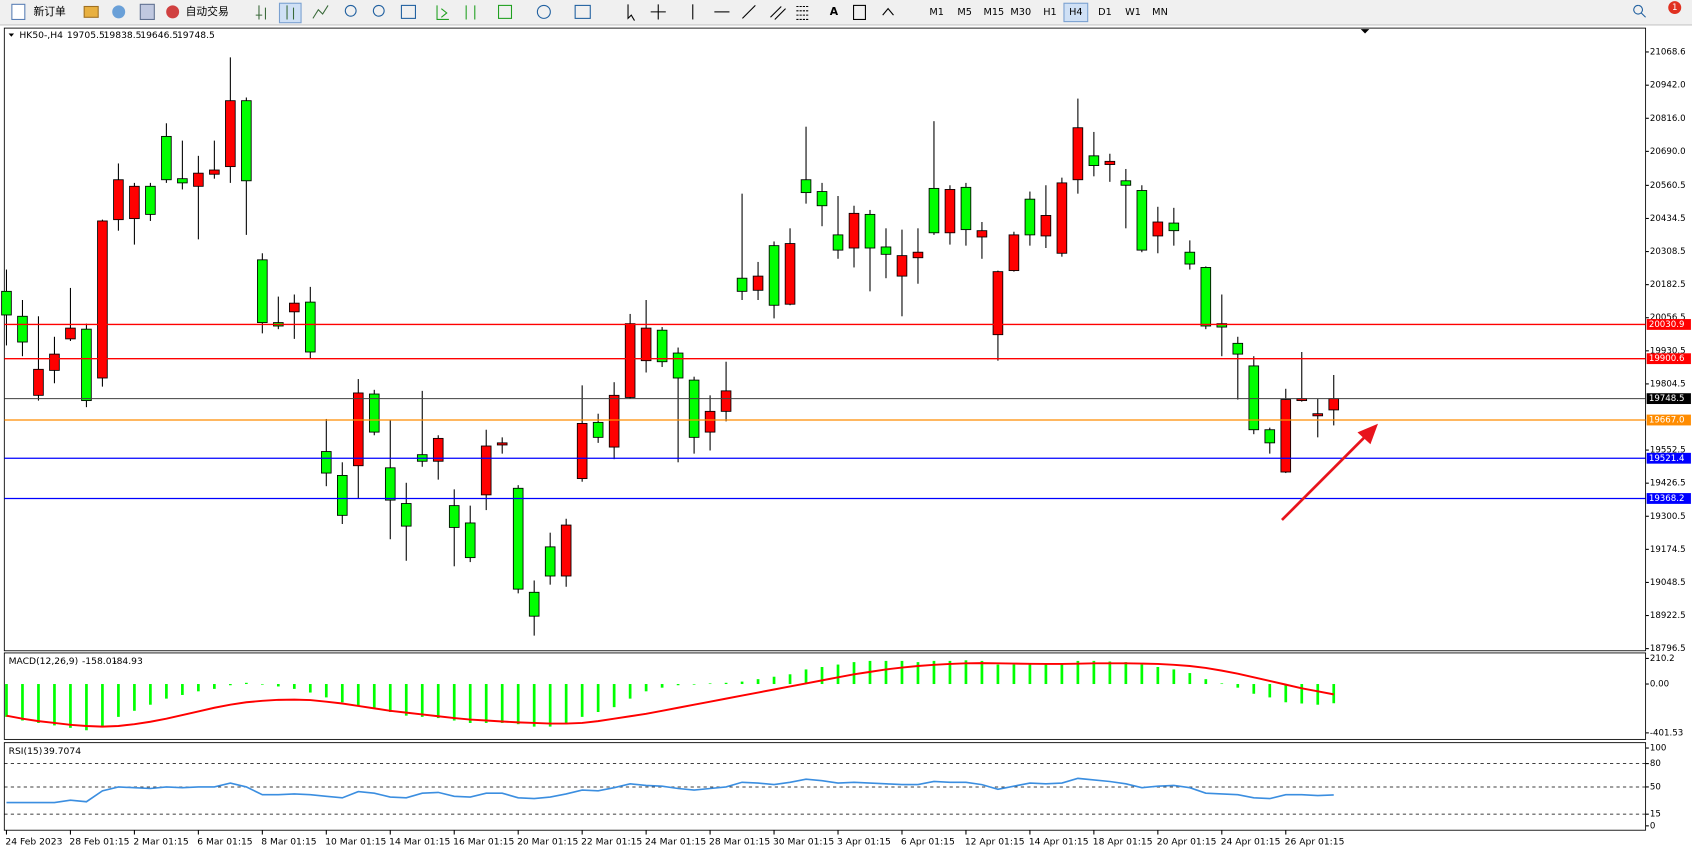 Image resolution: width=1692 pixels, height=854 pixels. What do you see at coordinates (928, 842) in the screenshot?
I see `x-tick-label: 6 Apr 01:15` at bounding box center [928, 842].